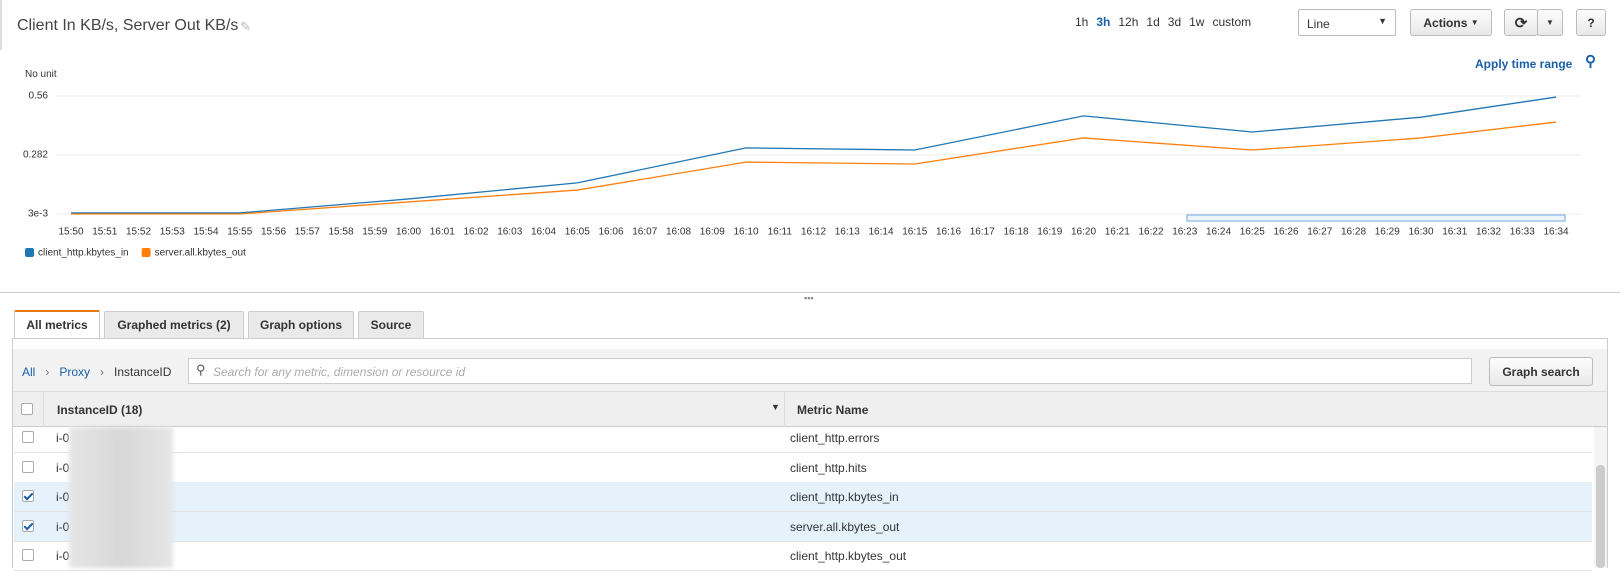  Describe the element at coordinates (200, 253) in the screenshot. I see `legend-label: server.all.kbytes_out` at that location.